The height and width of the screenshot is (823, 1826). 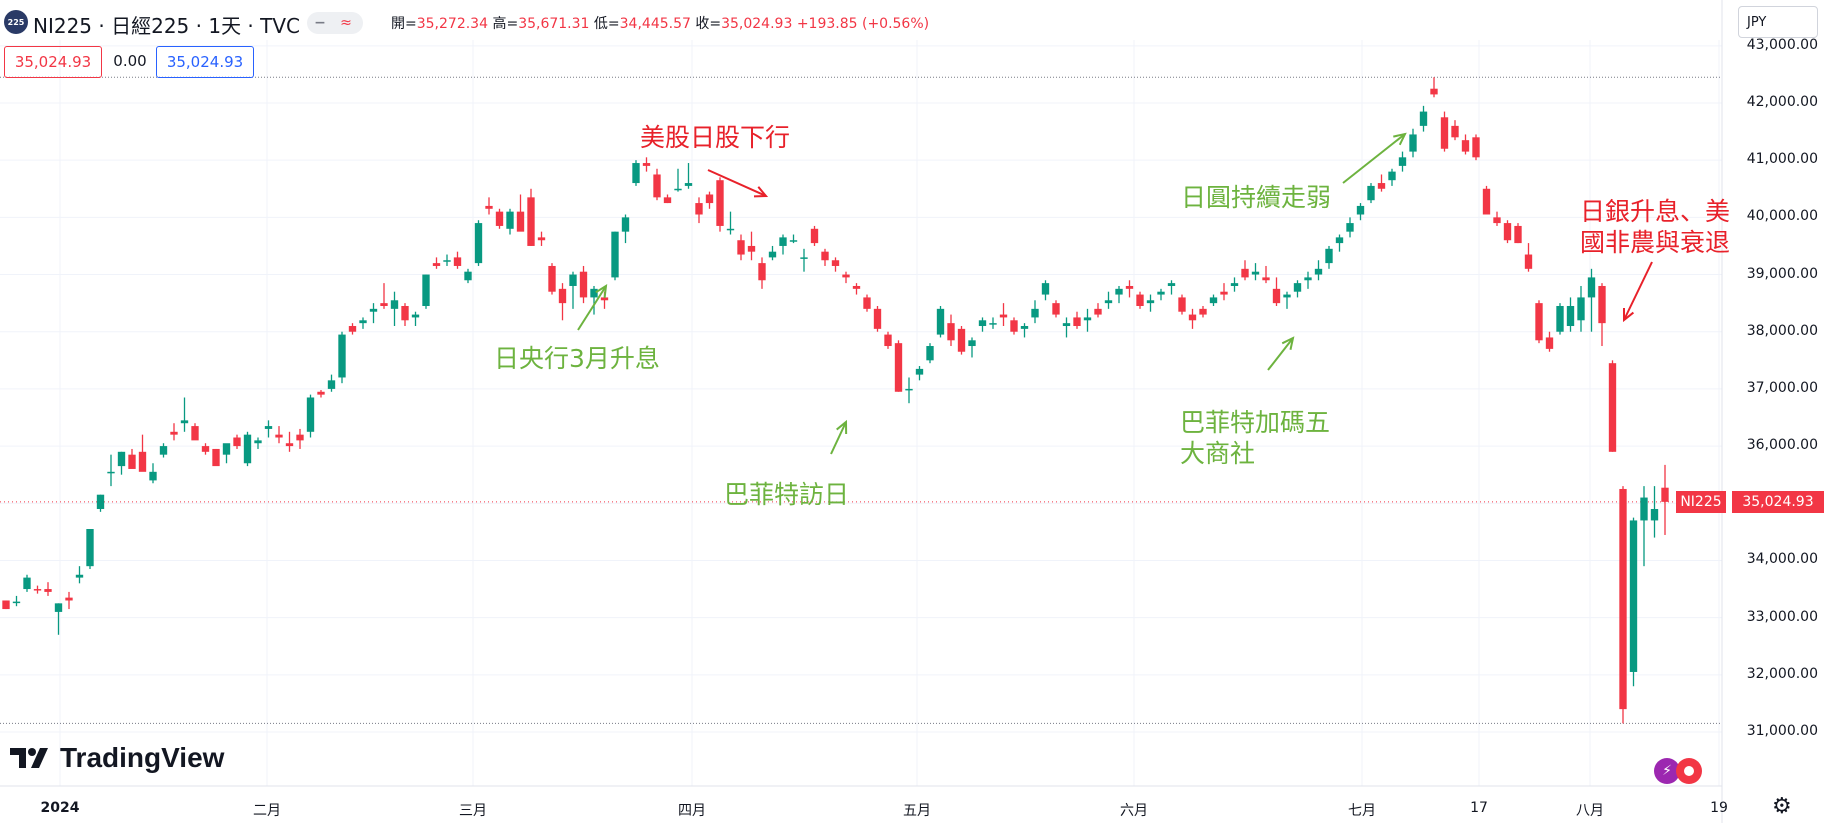 I want to click on time-axis-label: 17, so click(x=1479, y=808).